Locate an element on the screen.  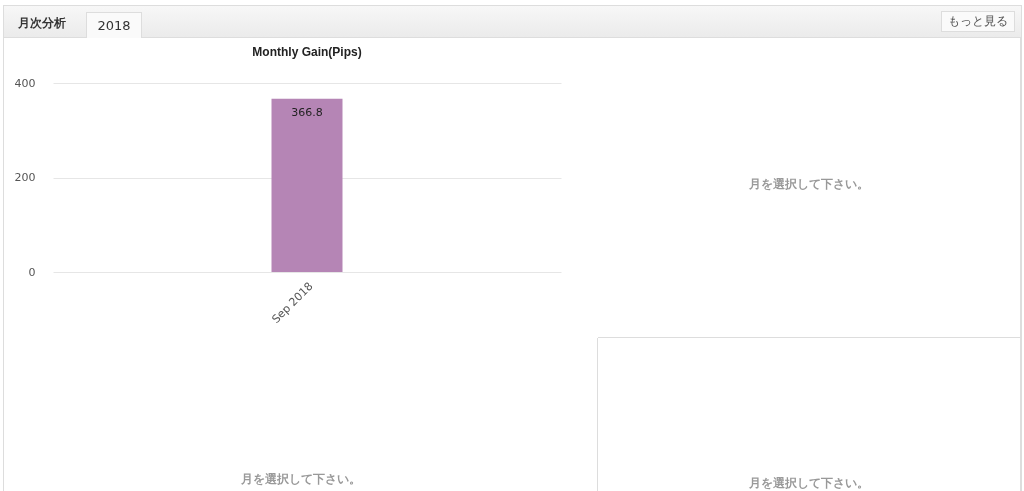
chart-title: Monthly Gain(Pips) is located at coordinates (307, 52).